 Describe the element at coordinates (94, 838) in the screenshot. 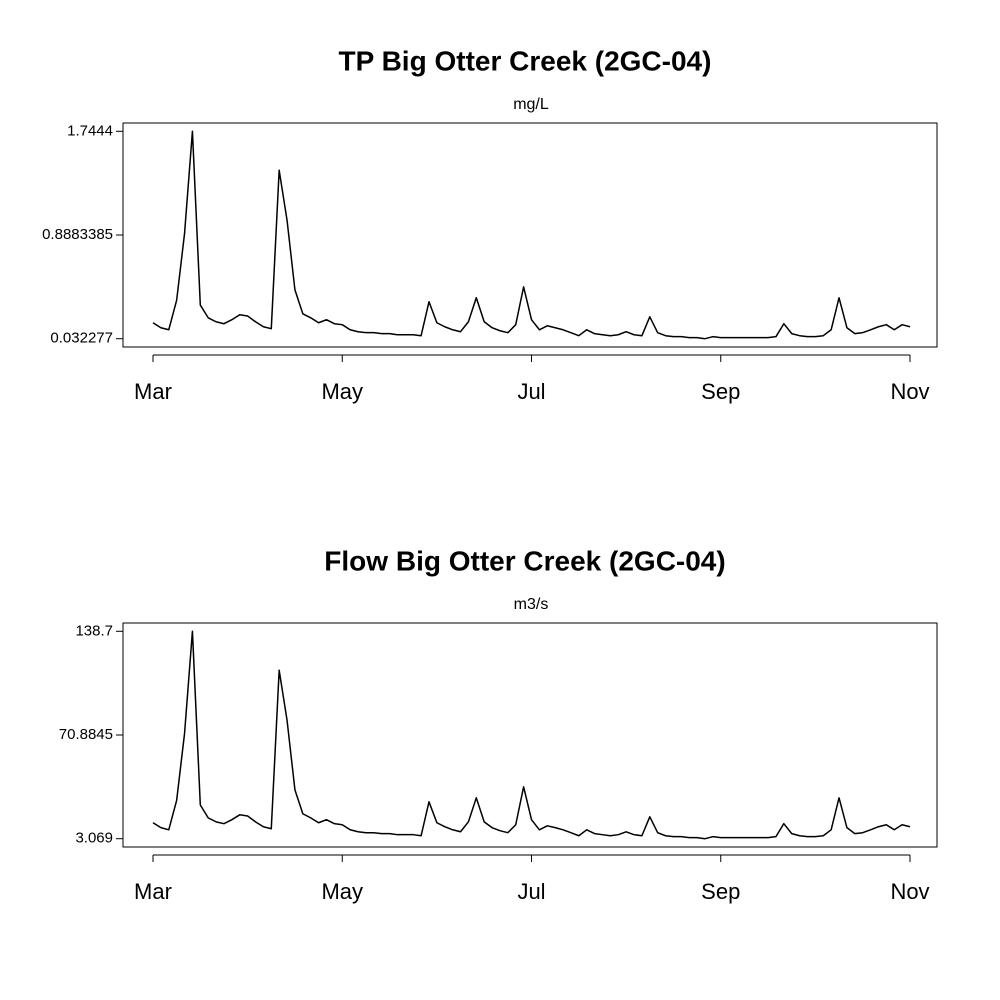

I see `y-tick-label: 3.069` at that location.